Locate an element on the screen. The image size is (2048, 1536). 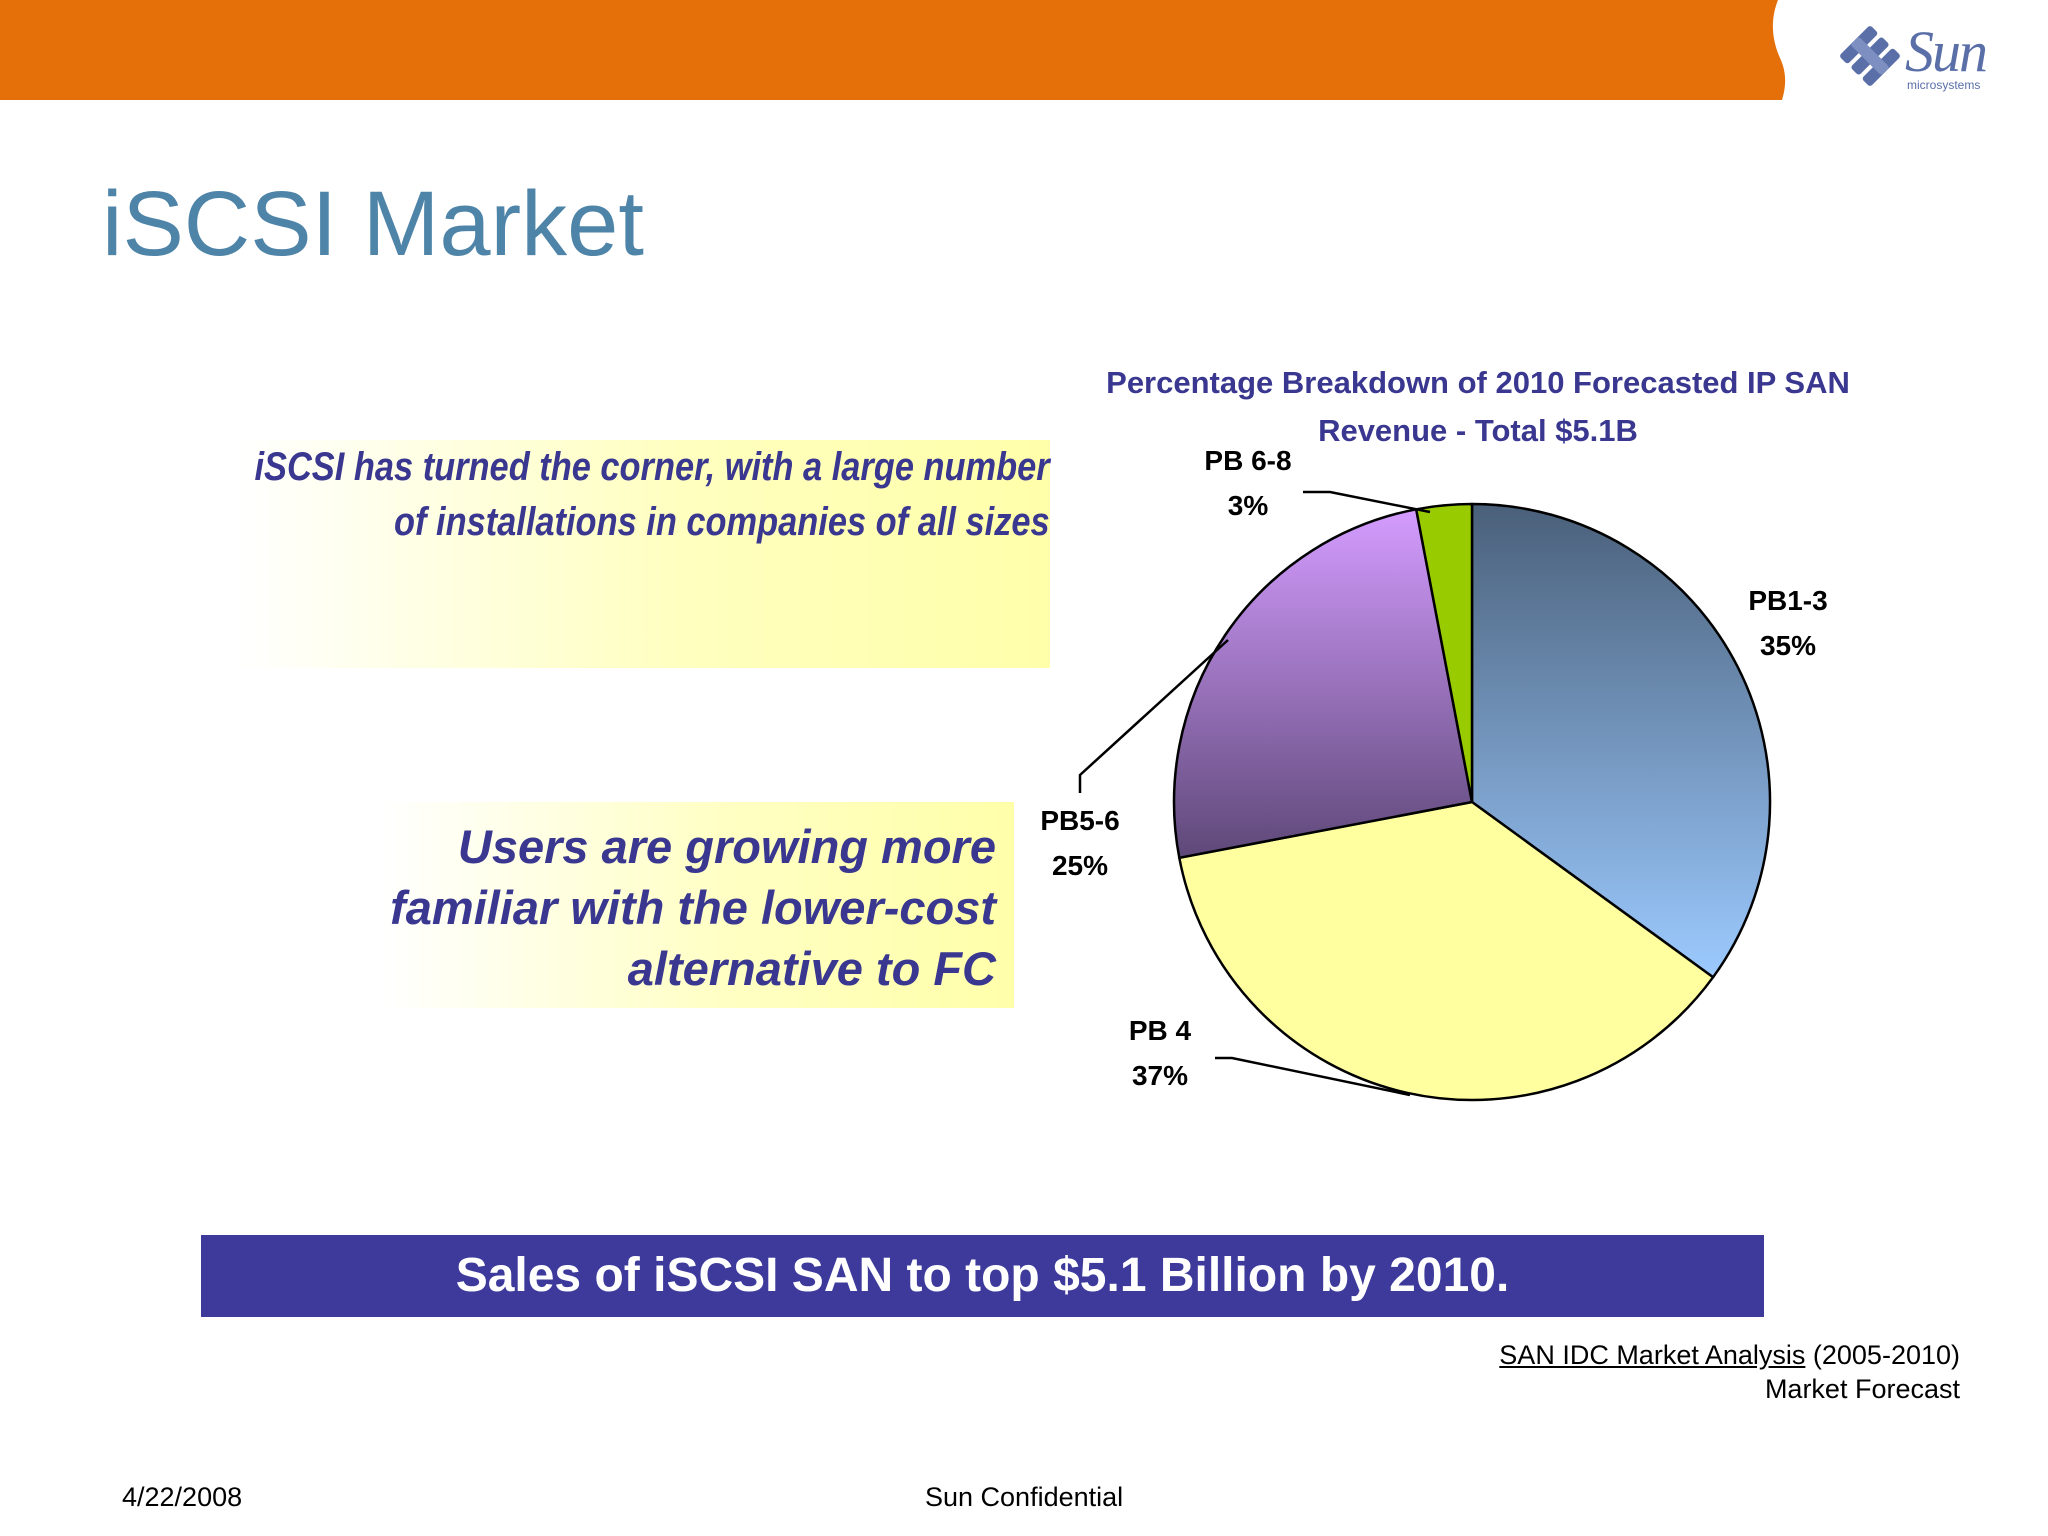
source-link: SAN IDC Market Analysis is located at coordinates (1652, 1355).